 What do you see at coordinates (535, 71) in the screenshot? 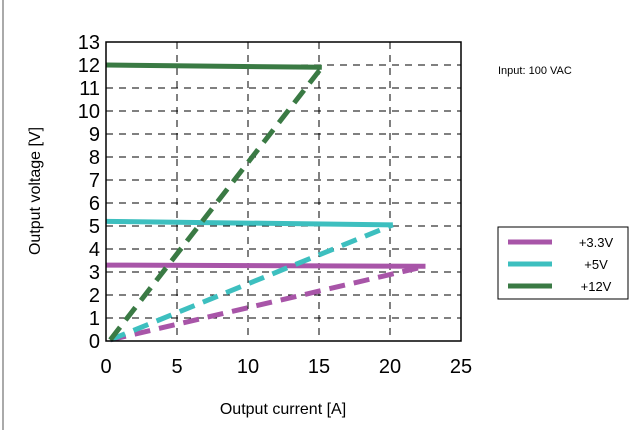
I see `input-annotation: Input: 100 VAC` at bounding box center [535, 71].